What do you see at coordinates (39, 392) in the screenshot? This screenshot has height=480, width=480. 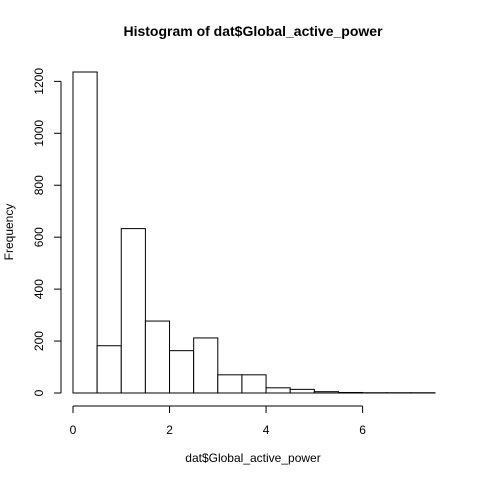 I see `y-tick-label: 0` at bounding box center [39, 392].